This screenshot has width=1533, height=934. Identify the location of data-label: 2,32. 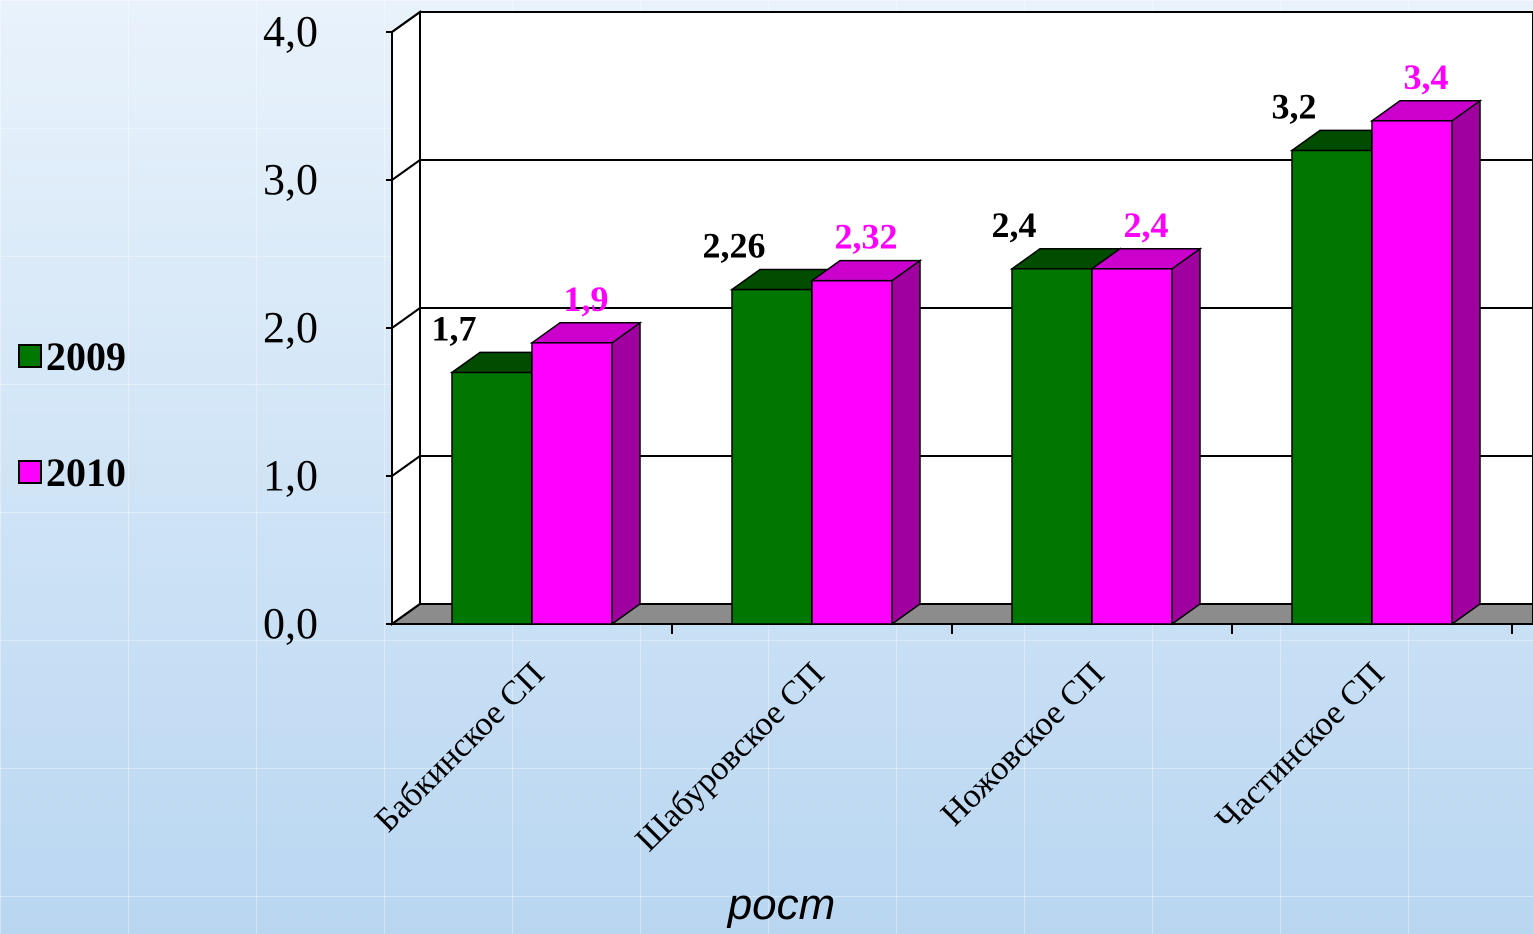
(866, 237).